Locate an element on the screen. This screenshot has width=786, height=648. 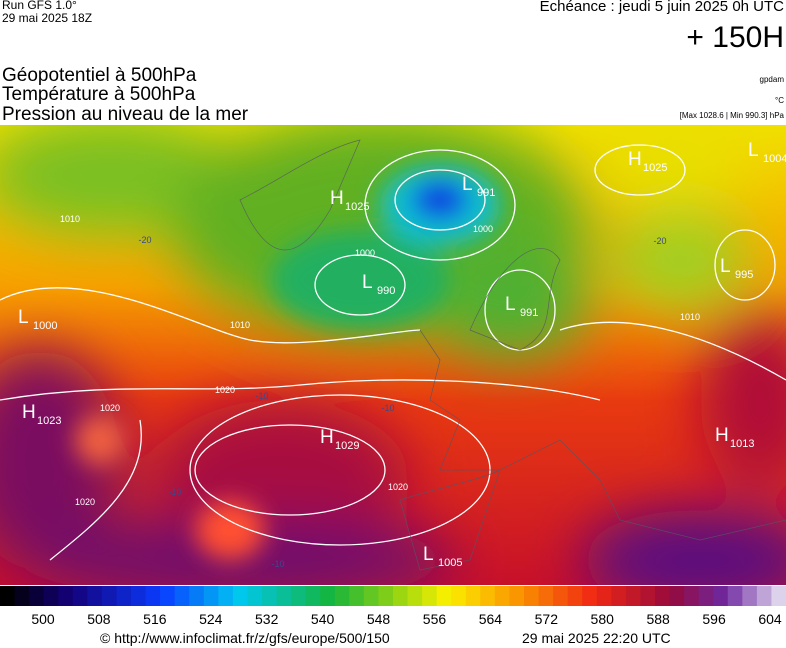
run-label: Run GFS 1.0° is located at coordinates (39, 6).